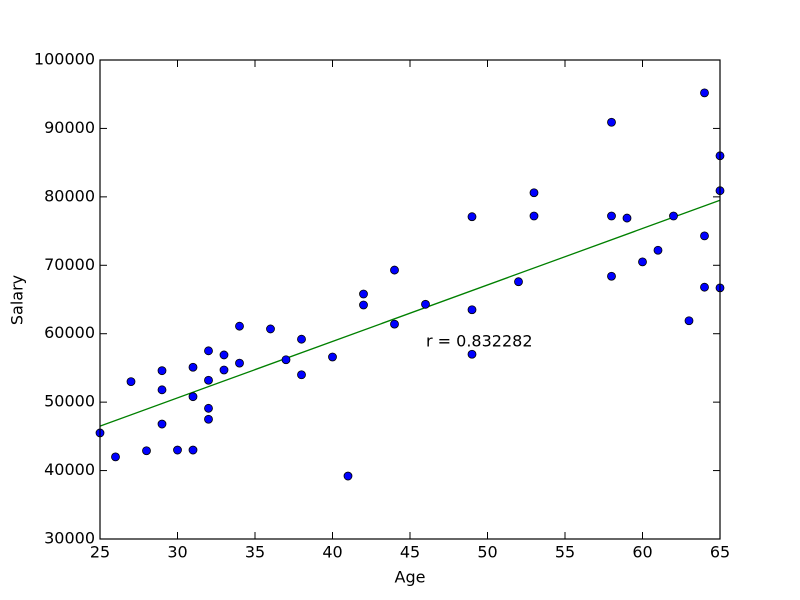  What do you see at coordinates (69, 401) in the screenshot?
I see `y-tick-label: 50000` at bounding box center [69, 401].